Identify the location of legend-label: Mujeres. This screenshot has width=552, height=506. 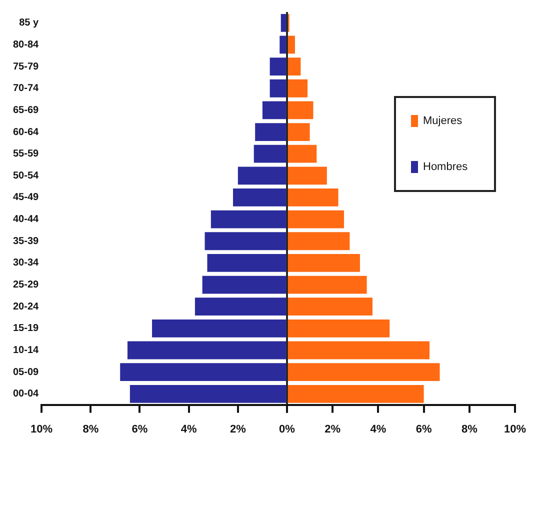
(443, 121).